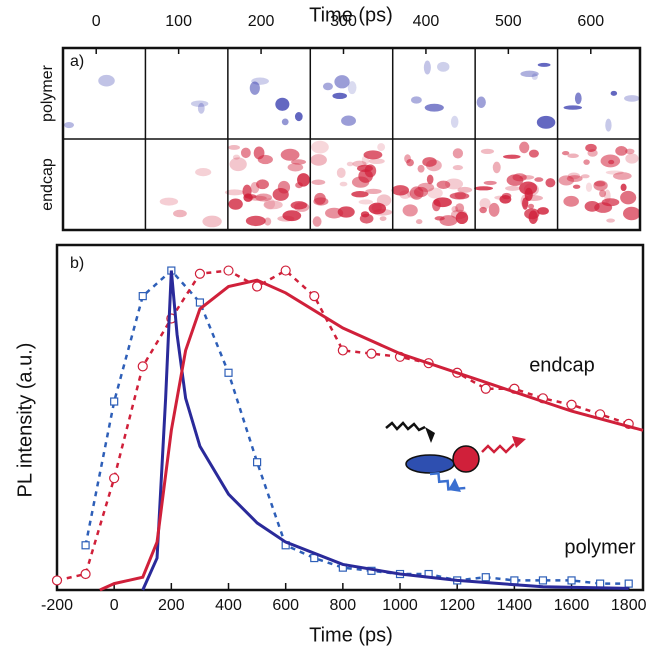 The width and height of the screenshot is (657, 656). I want to click on x-tick-label: 600, so click(285, 605).